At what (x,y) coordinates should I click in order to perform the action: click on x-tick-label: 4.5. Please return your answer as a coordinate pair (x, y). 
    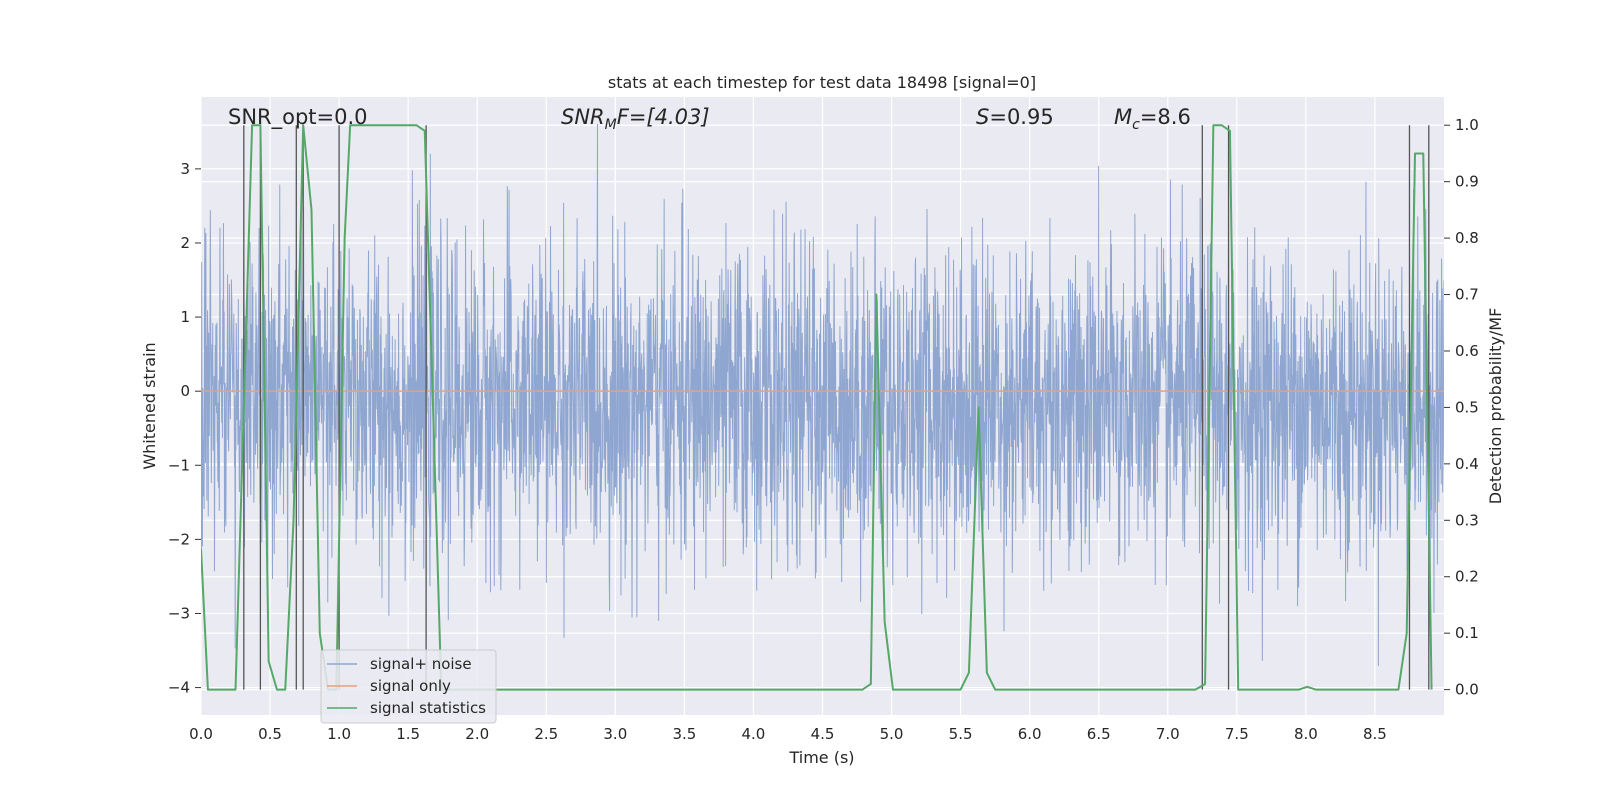
    Looking at the image, I should click on (823, 734).